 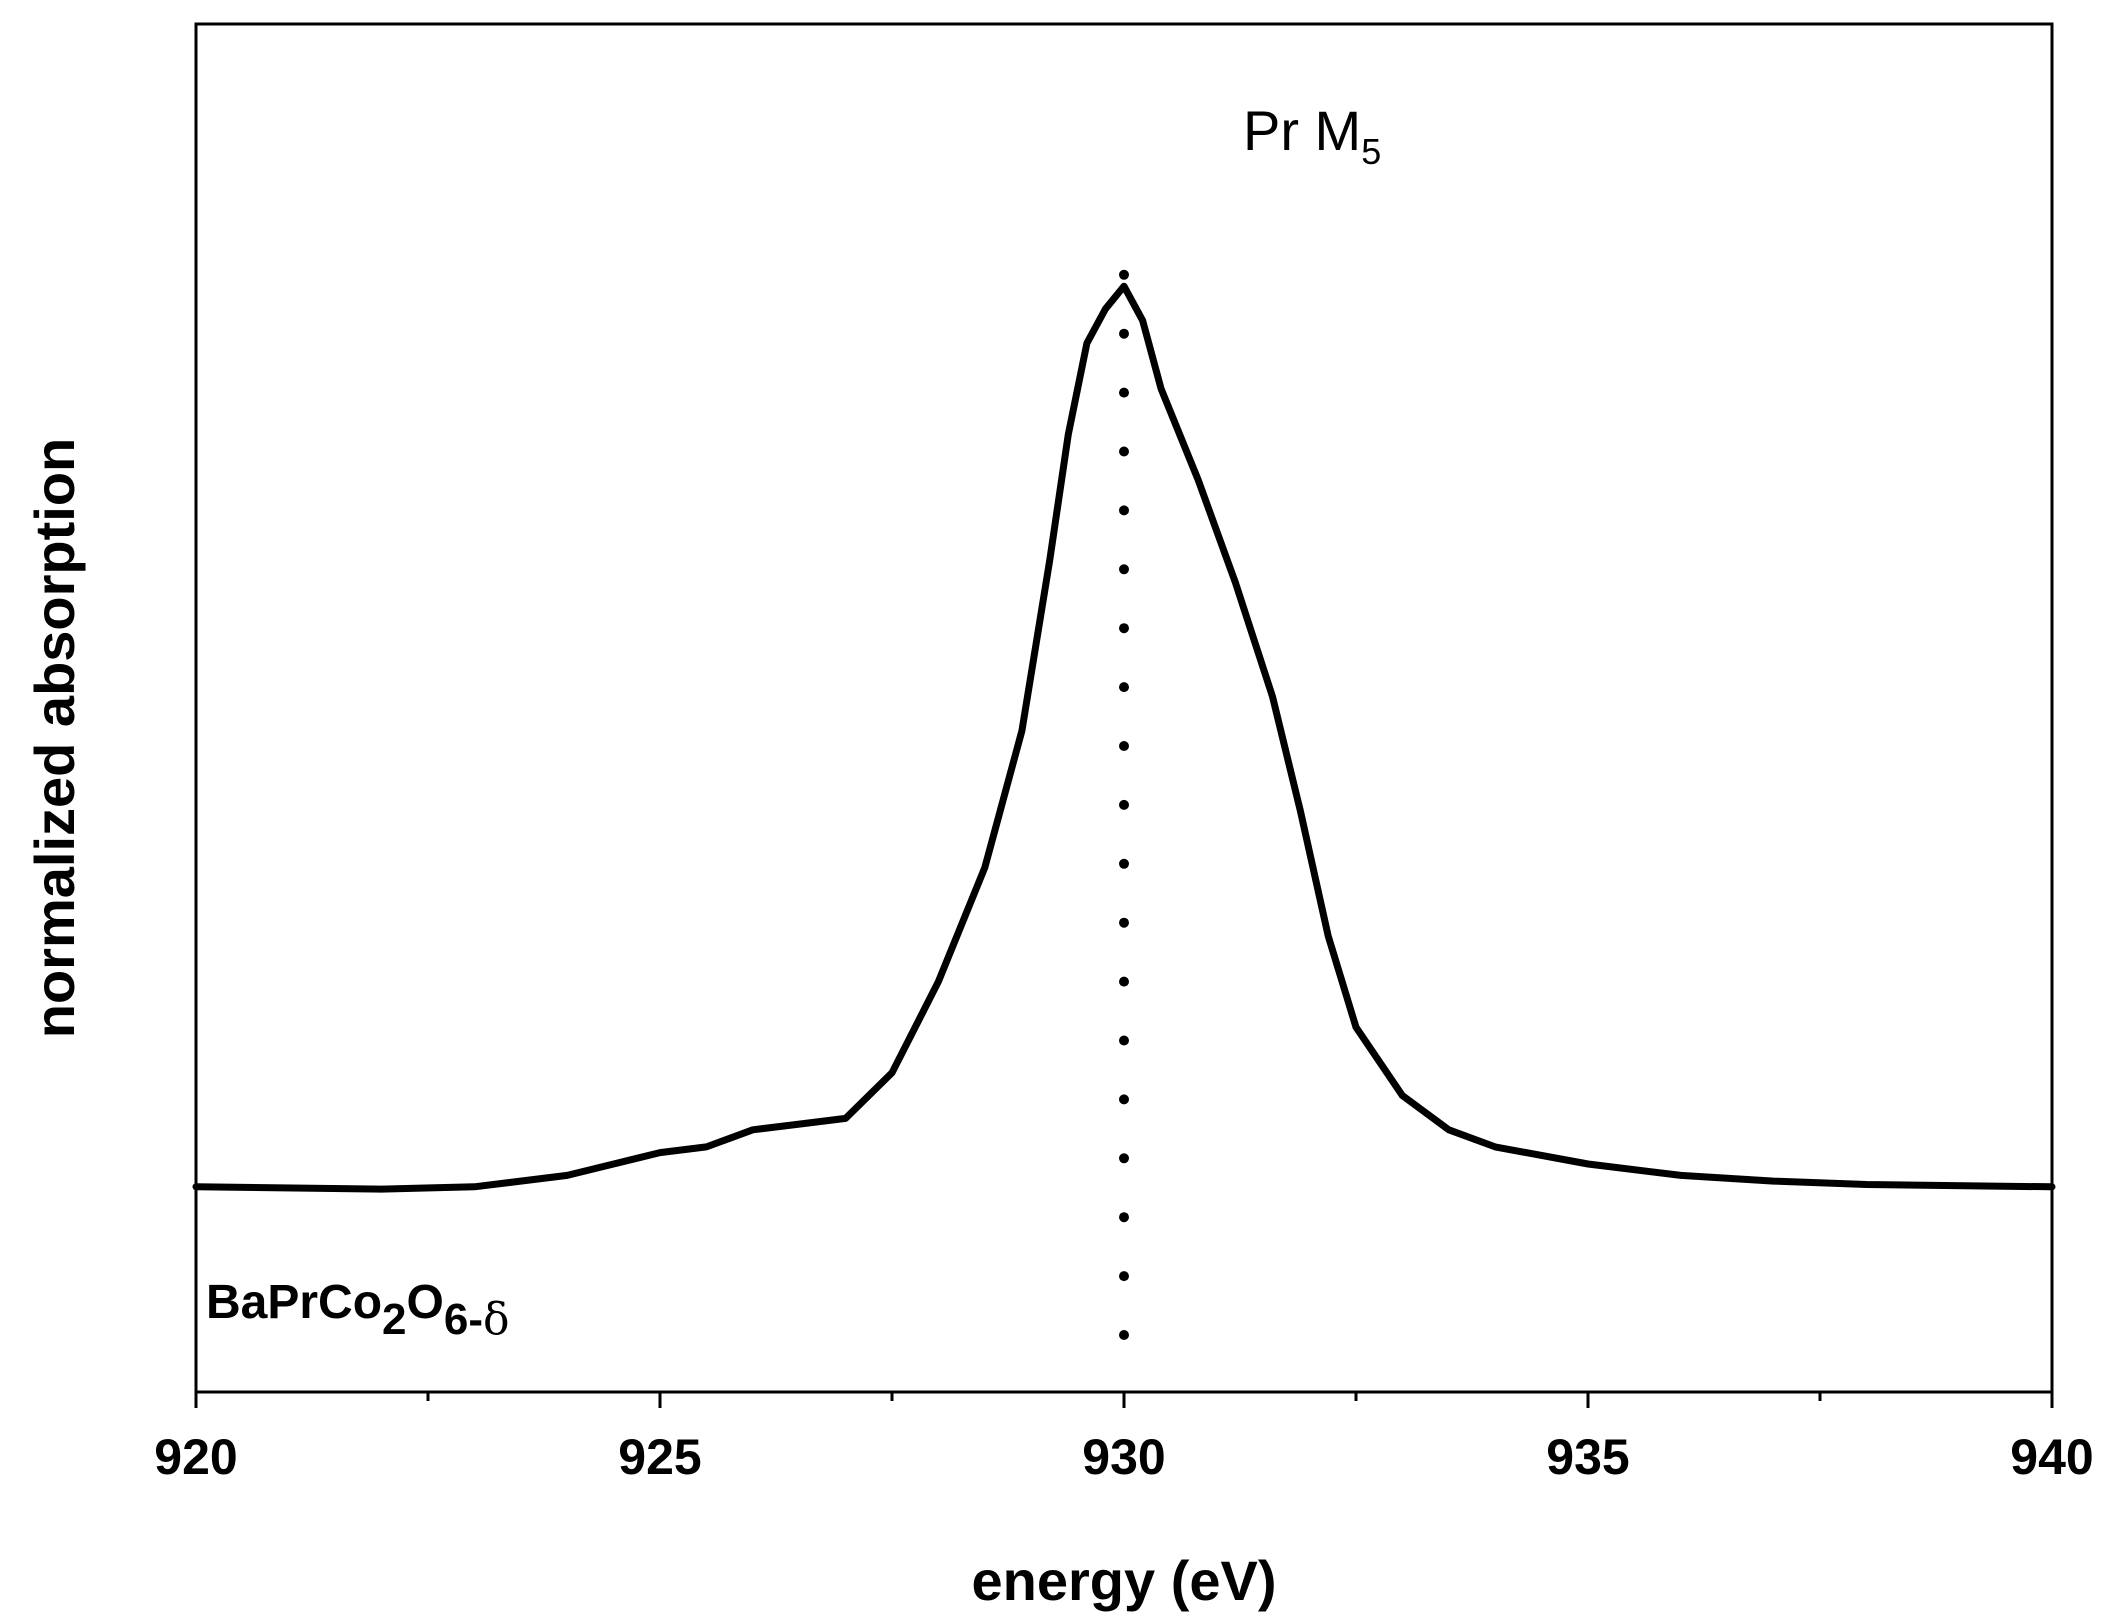 I want to click on sample-label: BaPrCo2O6-δ, so click(x=358, y=1310).